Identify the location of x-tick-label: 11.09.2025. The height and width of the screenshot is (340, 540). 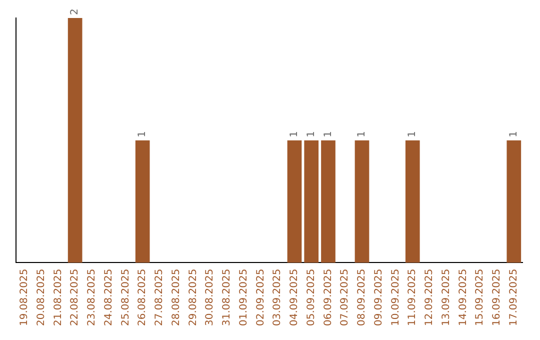
(412, 297).